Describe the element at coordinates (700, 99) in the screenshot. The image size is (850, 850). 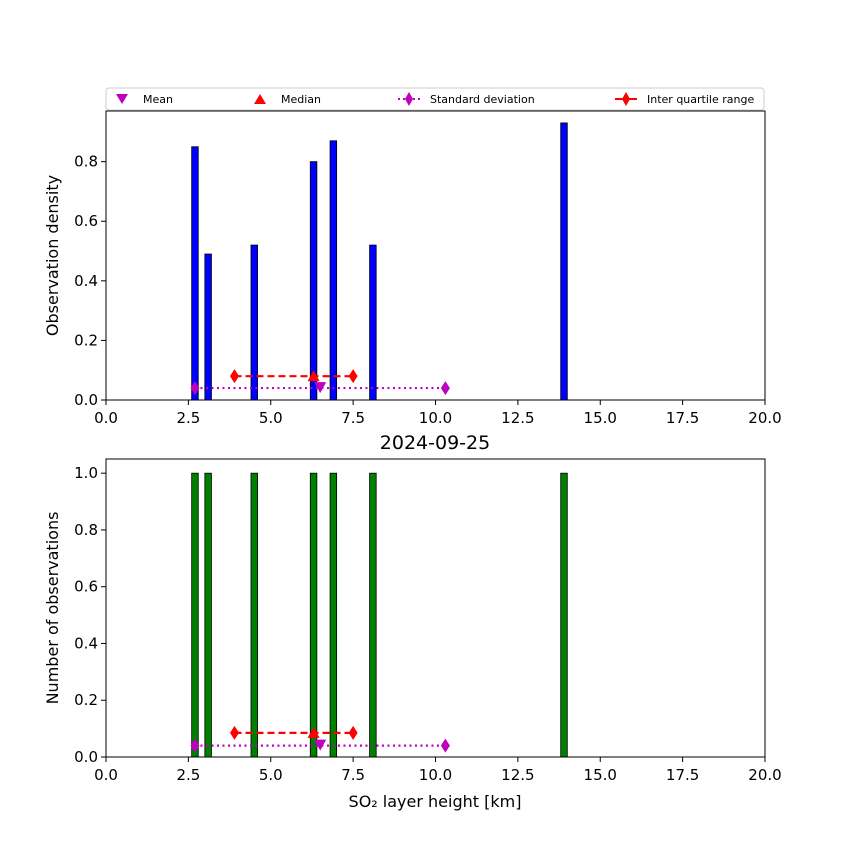
I see `legend-label-iqr: Inter quartile range` at that location.